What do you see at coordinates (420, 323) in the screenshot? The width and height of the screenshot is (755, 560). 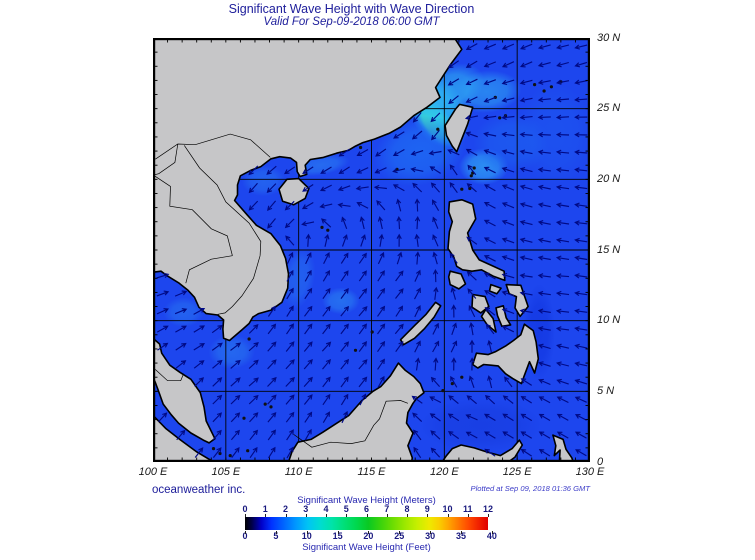 I see `land-palawan` at bounding box center [420, 323].